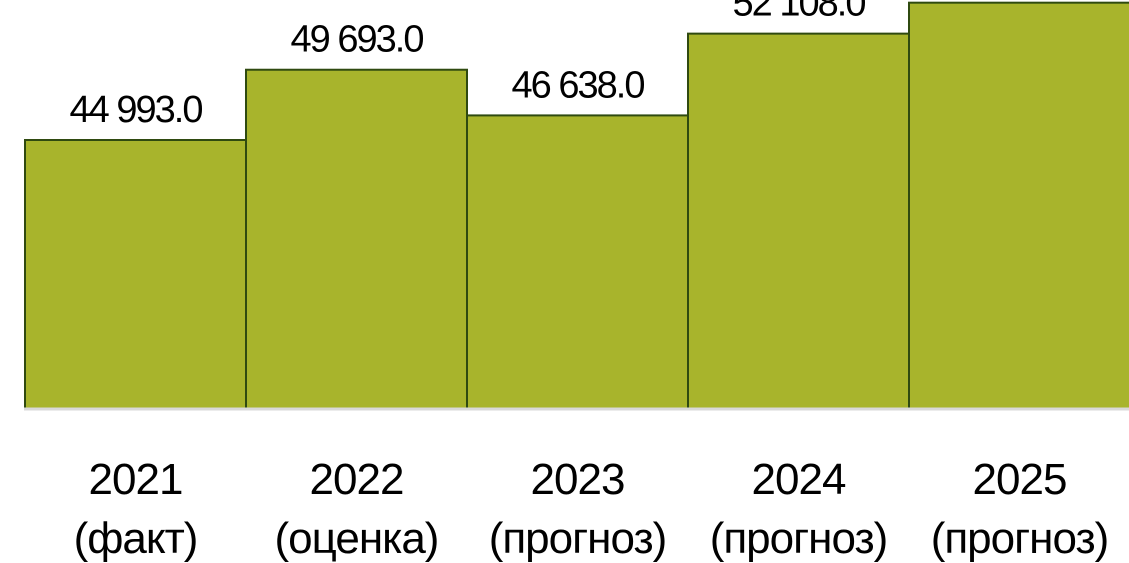 This screenshot has width=1129, height=563. Describe the element at coordinates (136, 479) in the screenshot. I see `category-label-year: 2021` at that location.